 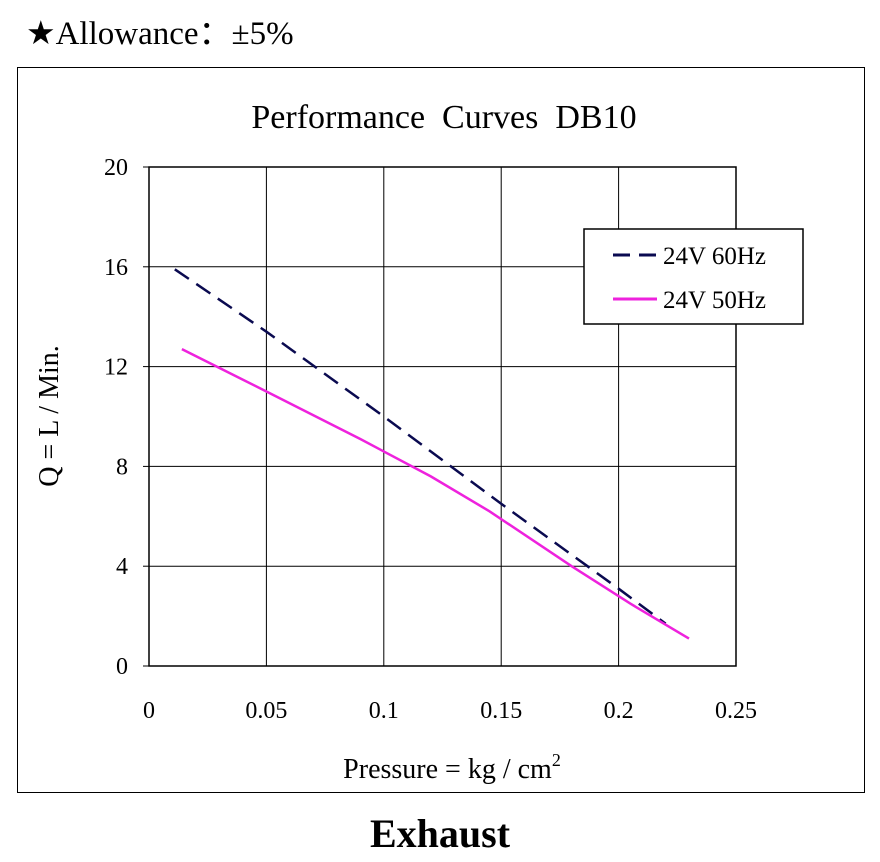 What do you see at coordinates (116, 368) in the screenshot?
I see `y-tick-label: 12` at bounding box center [116, 368].